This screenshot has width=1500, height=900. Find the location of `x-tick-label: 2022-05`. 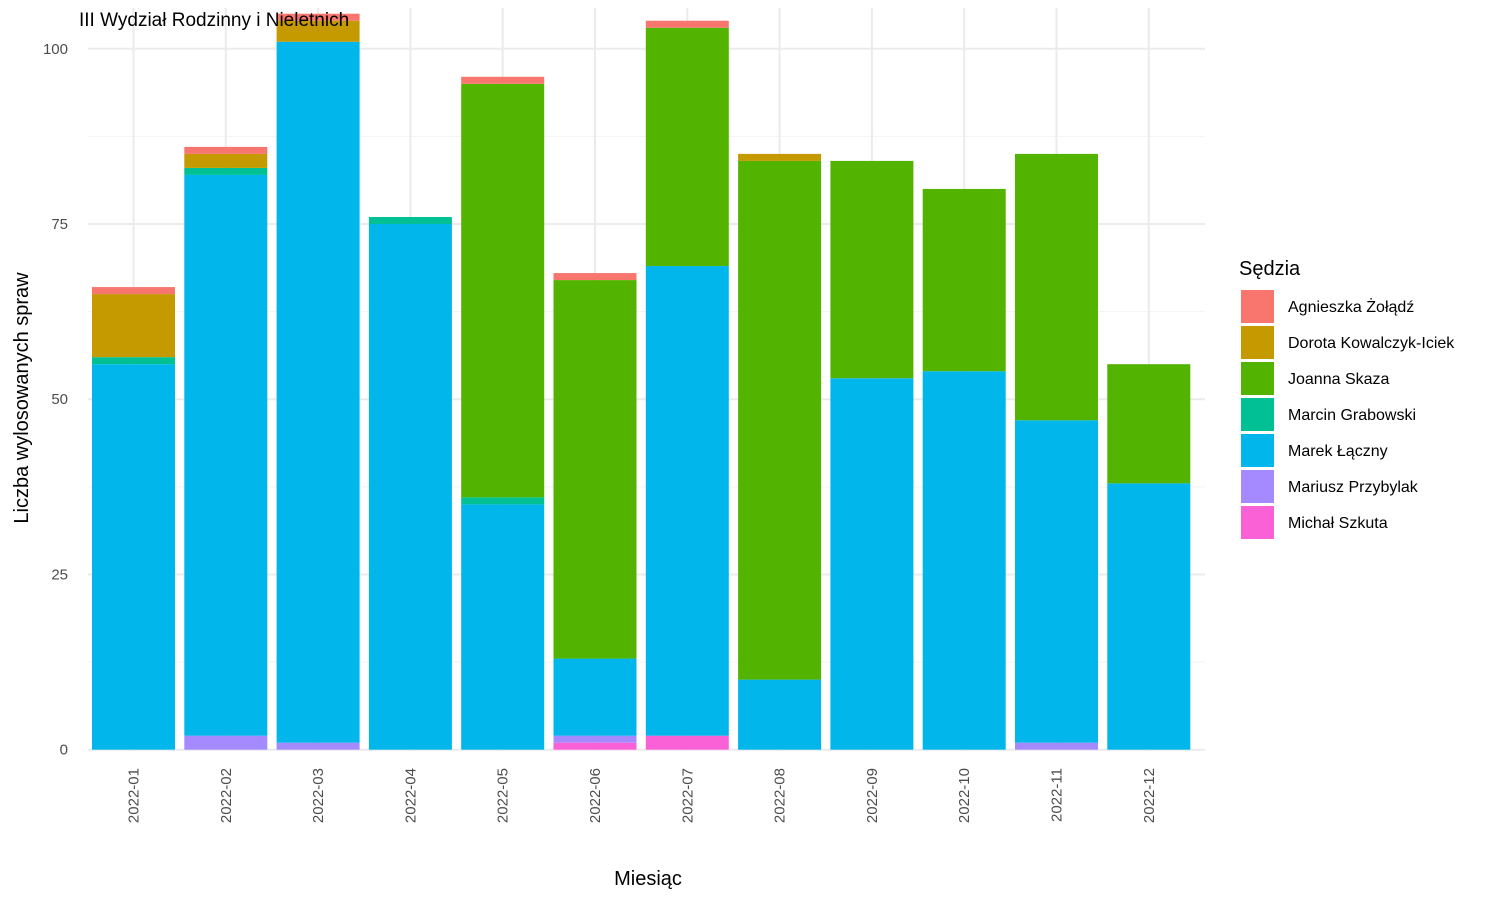

x-tick-label: 2022-05 is located at coordinates (503, 795).